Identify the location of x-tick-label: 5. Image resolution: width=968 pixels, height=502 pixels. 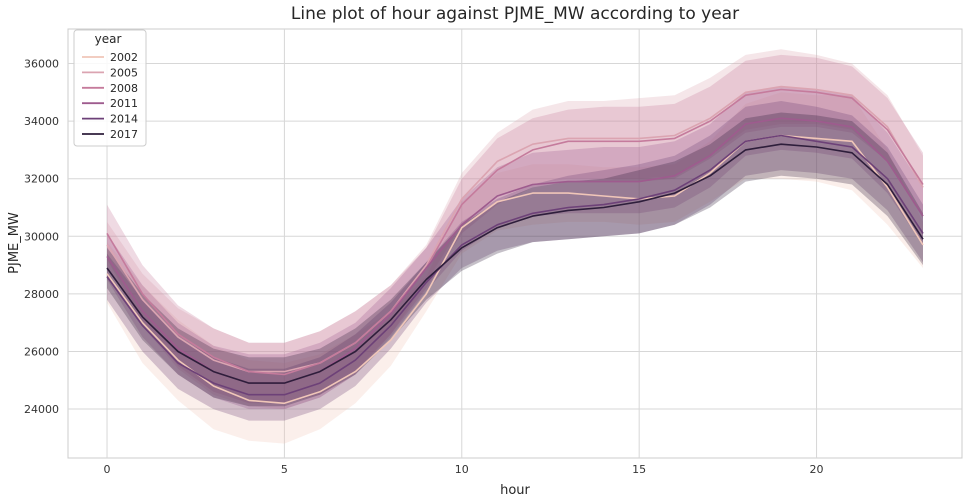
(284, 469).